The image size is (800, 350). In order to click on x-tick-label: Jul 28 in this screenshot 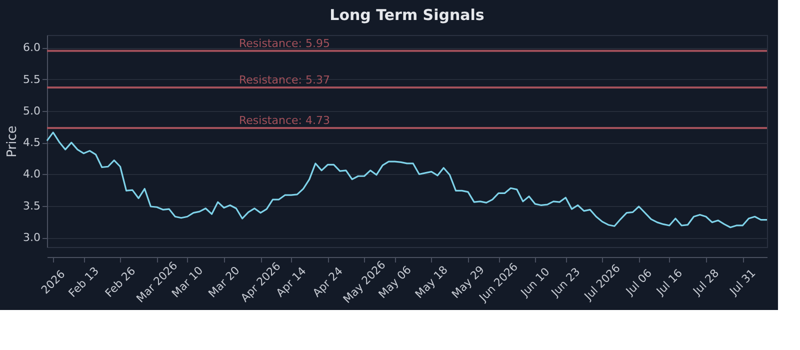, I will do `click(706, 282)`.